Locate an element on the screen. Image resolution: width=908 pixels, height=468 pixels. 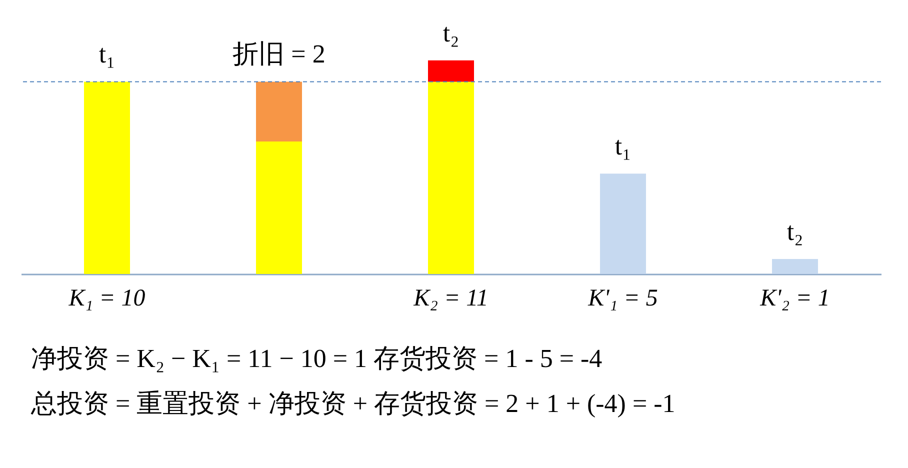
x-tick-label: K₂ = 11 is located at coordinates (450, 299).